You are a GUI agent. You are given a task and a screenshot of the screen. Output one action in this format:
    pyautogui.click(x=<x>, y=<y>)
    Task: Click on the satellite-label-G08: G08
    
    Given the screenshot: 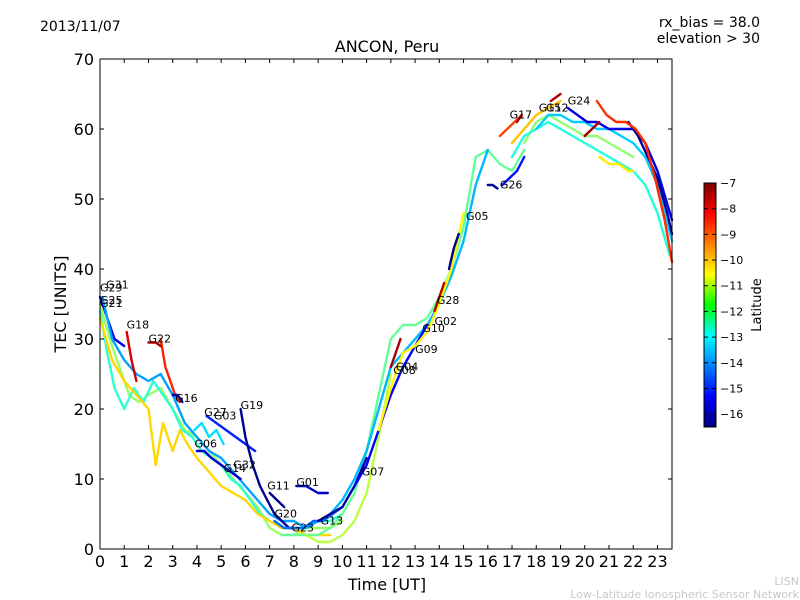 What is the action you would take?
    pyautogui.click(x=404, y=370)
    